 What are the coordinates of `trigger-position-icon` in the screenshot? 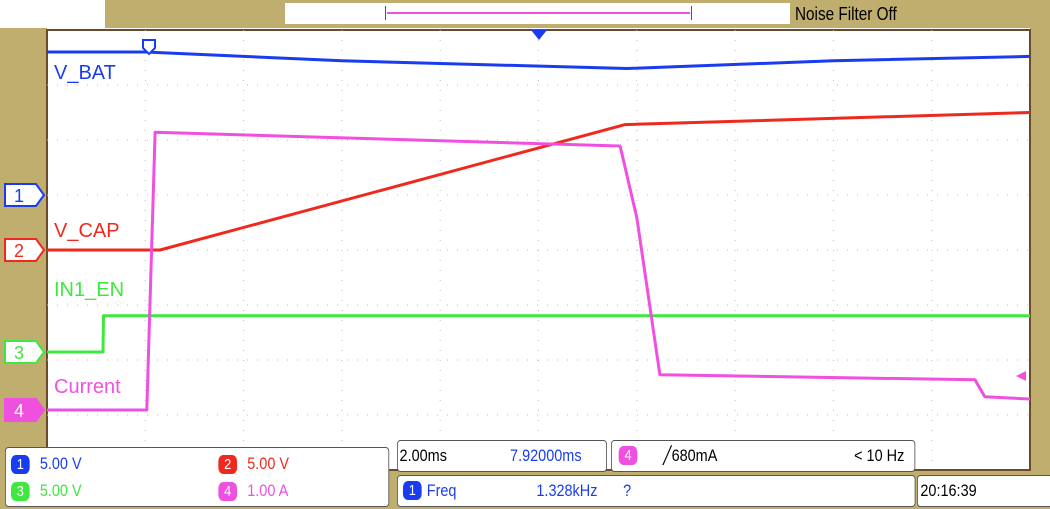 It's located at (539, 35).